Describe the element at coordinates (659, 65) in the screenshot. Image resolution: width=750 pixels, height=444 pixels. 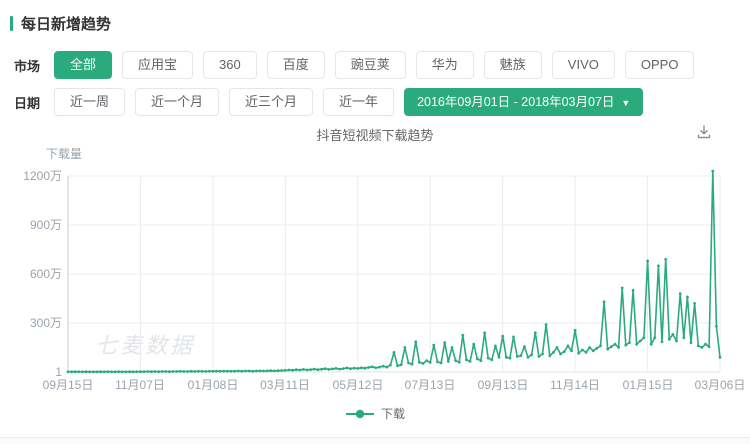
I see `market-option-oppo: OPPO` at that location.